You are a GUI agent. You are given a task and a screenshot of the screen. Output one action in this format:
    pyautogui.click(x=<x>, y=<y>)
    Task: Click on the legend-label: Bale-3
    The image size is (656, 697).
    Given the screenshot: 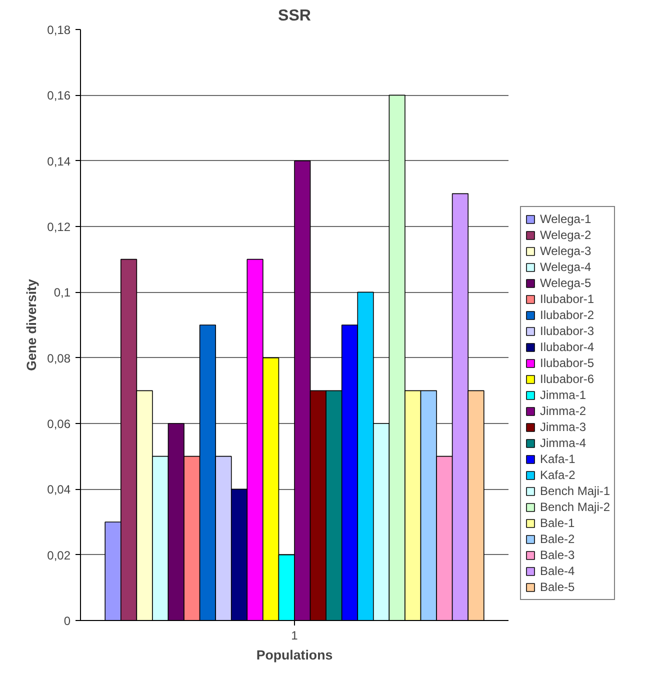 What is the action you would take?
    pyautogui.click(x=557, y=555)
    